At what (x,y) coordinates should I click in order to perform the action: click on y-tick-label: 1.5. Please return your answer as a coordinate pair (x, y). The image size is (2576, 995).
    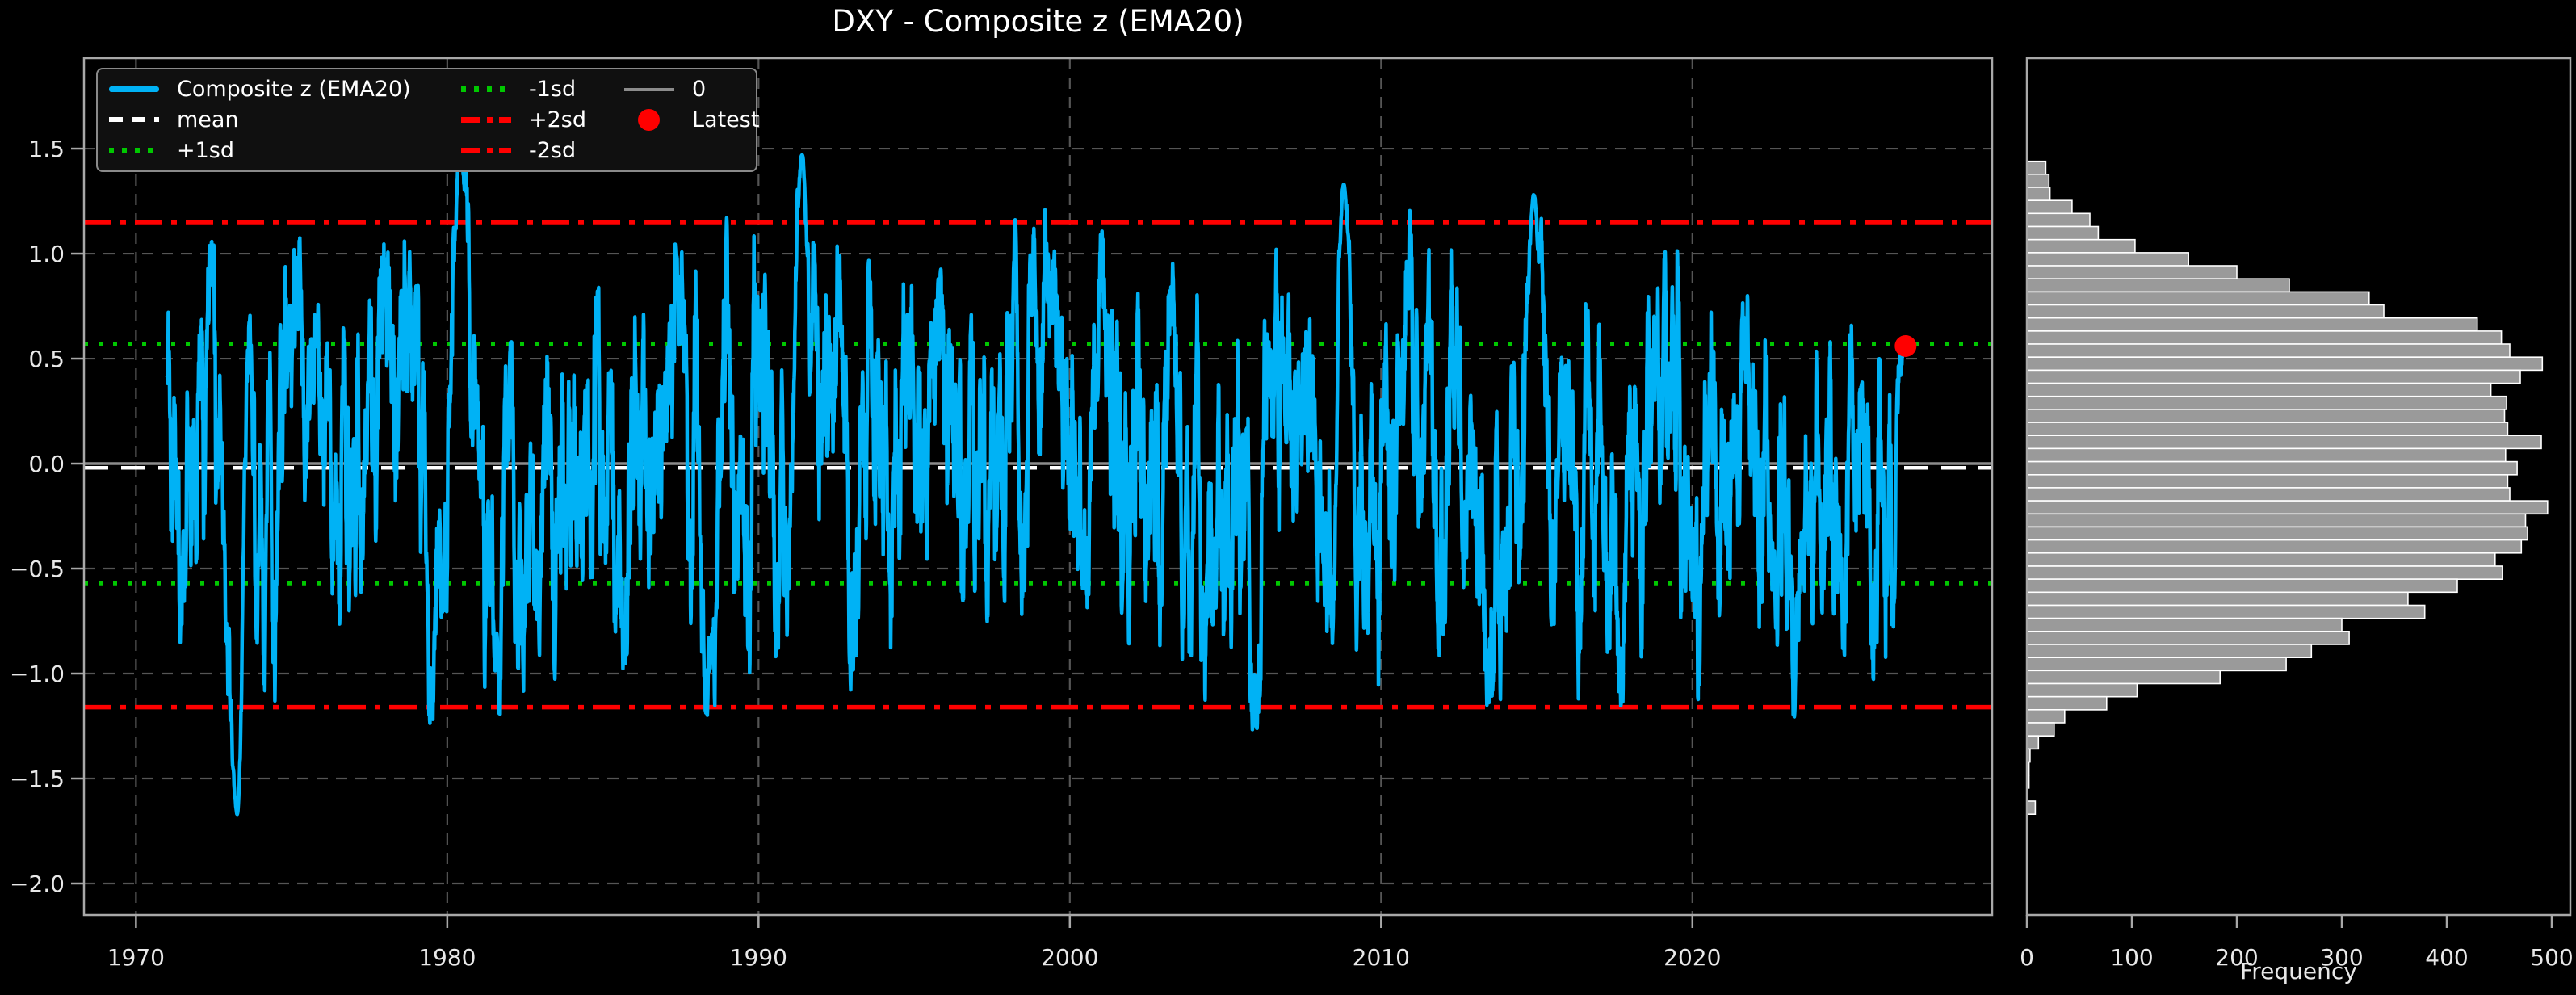
    Looking at the image, I should click on (46, 149).